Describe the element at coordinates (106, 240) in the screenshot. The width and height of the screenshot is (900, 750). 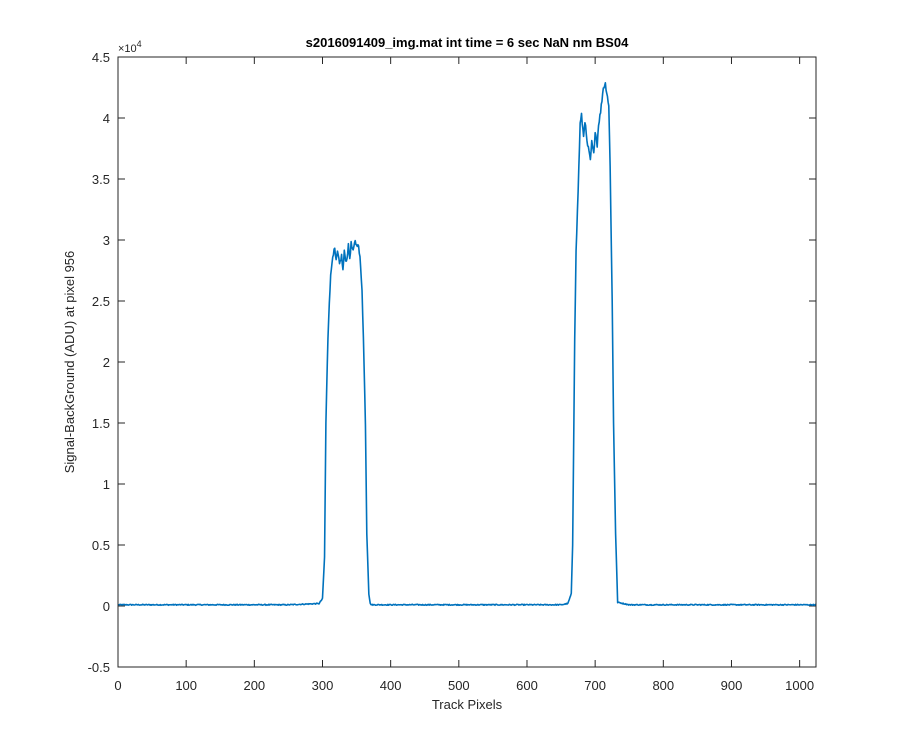
I see `y-tick-label: 3` at that location.